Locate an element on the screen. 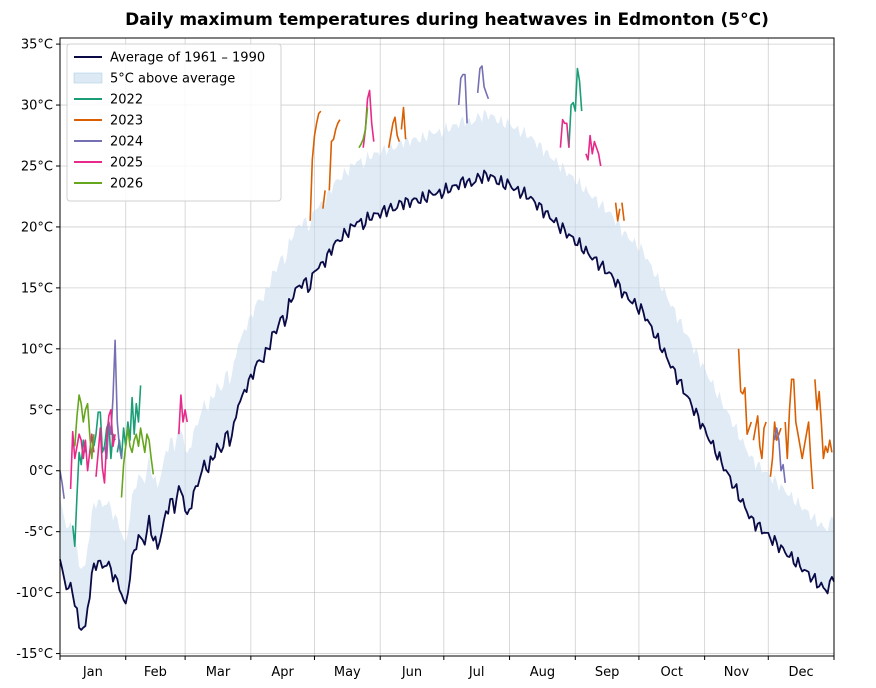 Image resolution: width=876 pixels, height=688 pixels. y-tick-label: 10°C is located at coordinates (37, 349).